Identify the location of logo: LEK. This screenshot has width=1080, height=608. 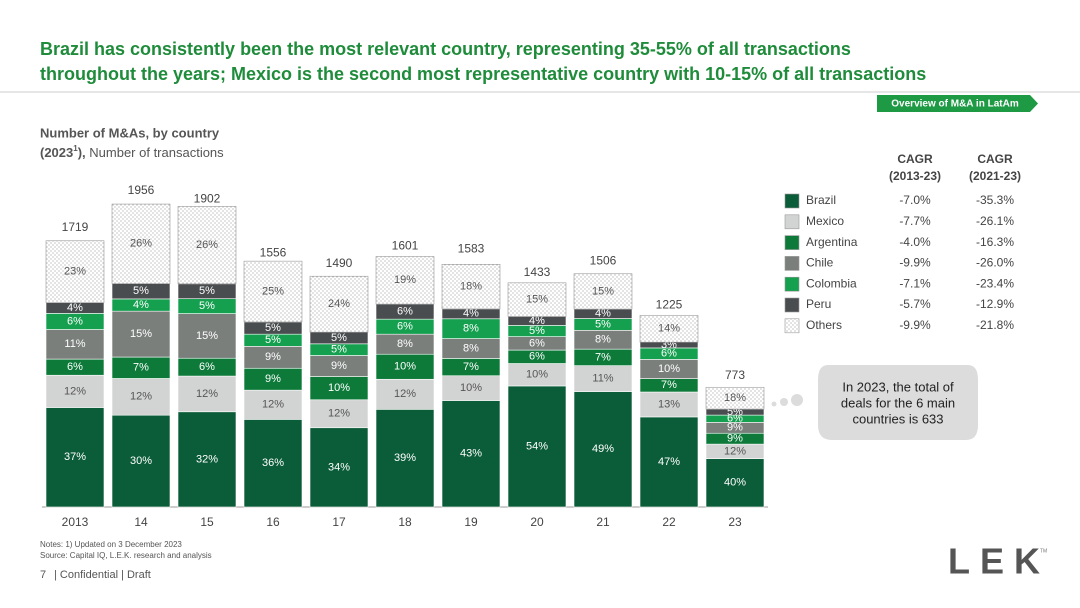
(999, 561).